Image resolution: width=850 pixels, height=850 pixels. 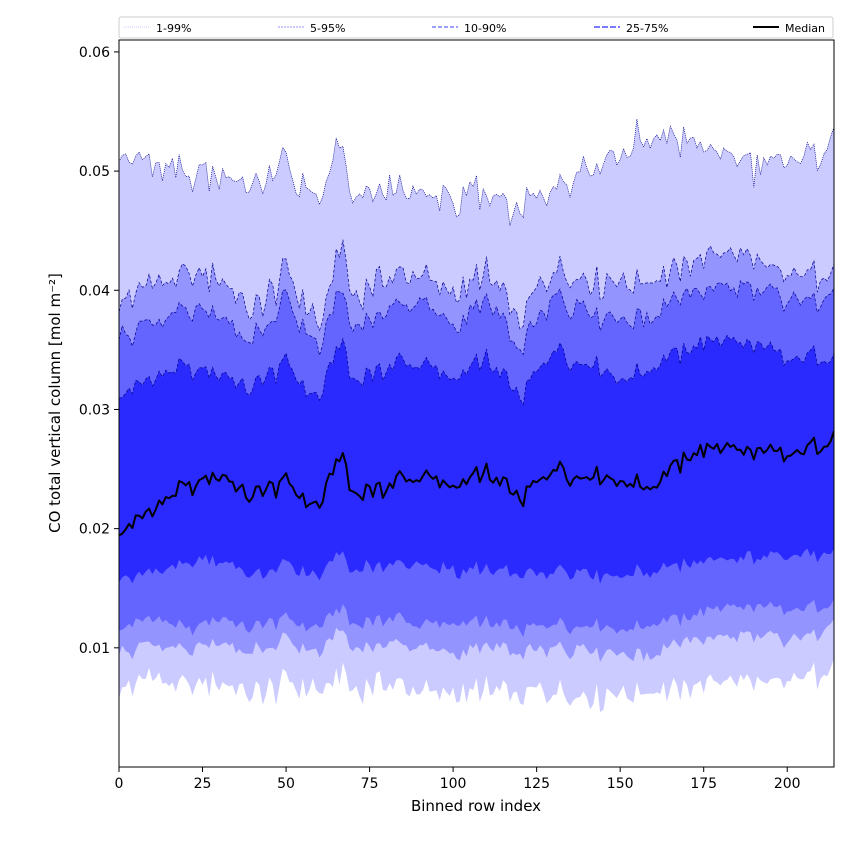 What do you see at coordinates (94, 410) in the screenshot?
I see `y-tick-label: 0.03` at bounding box center [94, 410].